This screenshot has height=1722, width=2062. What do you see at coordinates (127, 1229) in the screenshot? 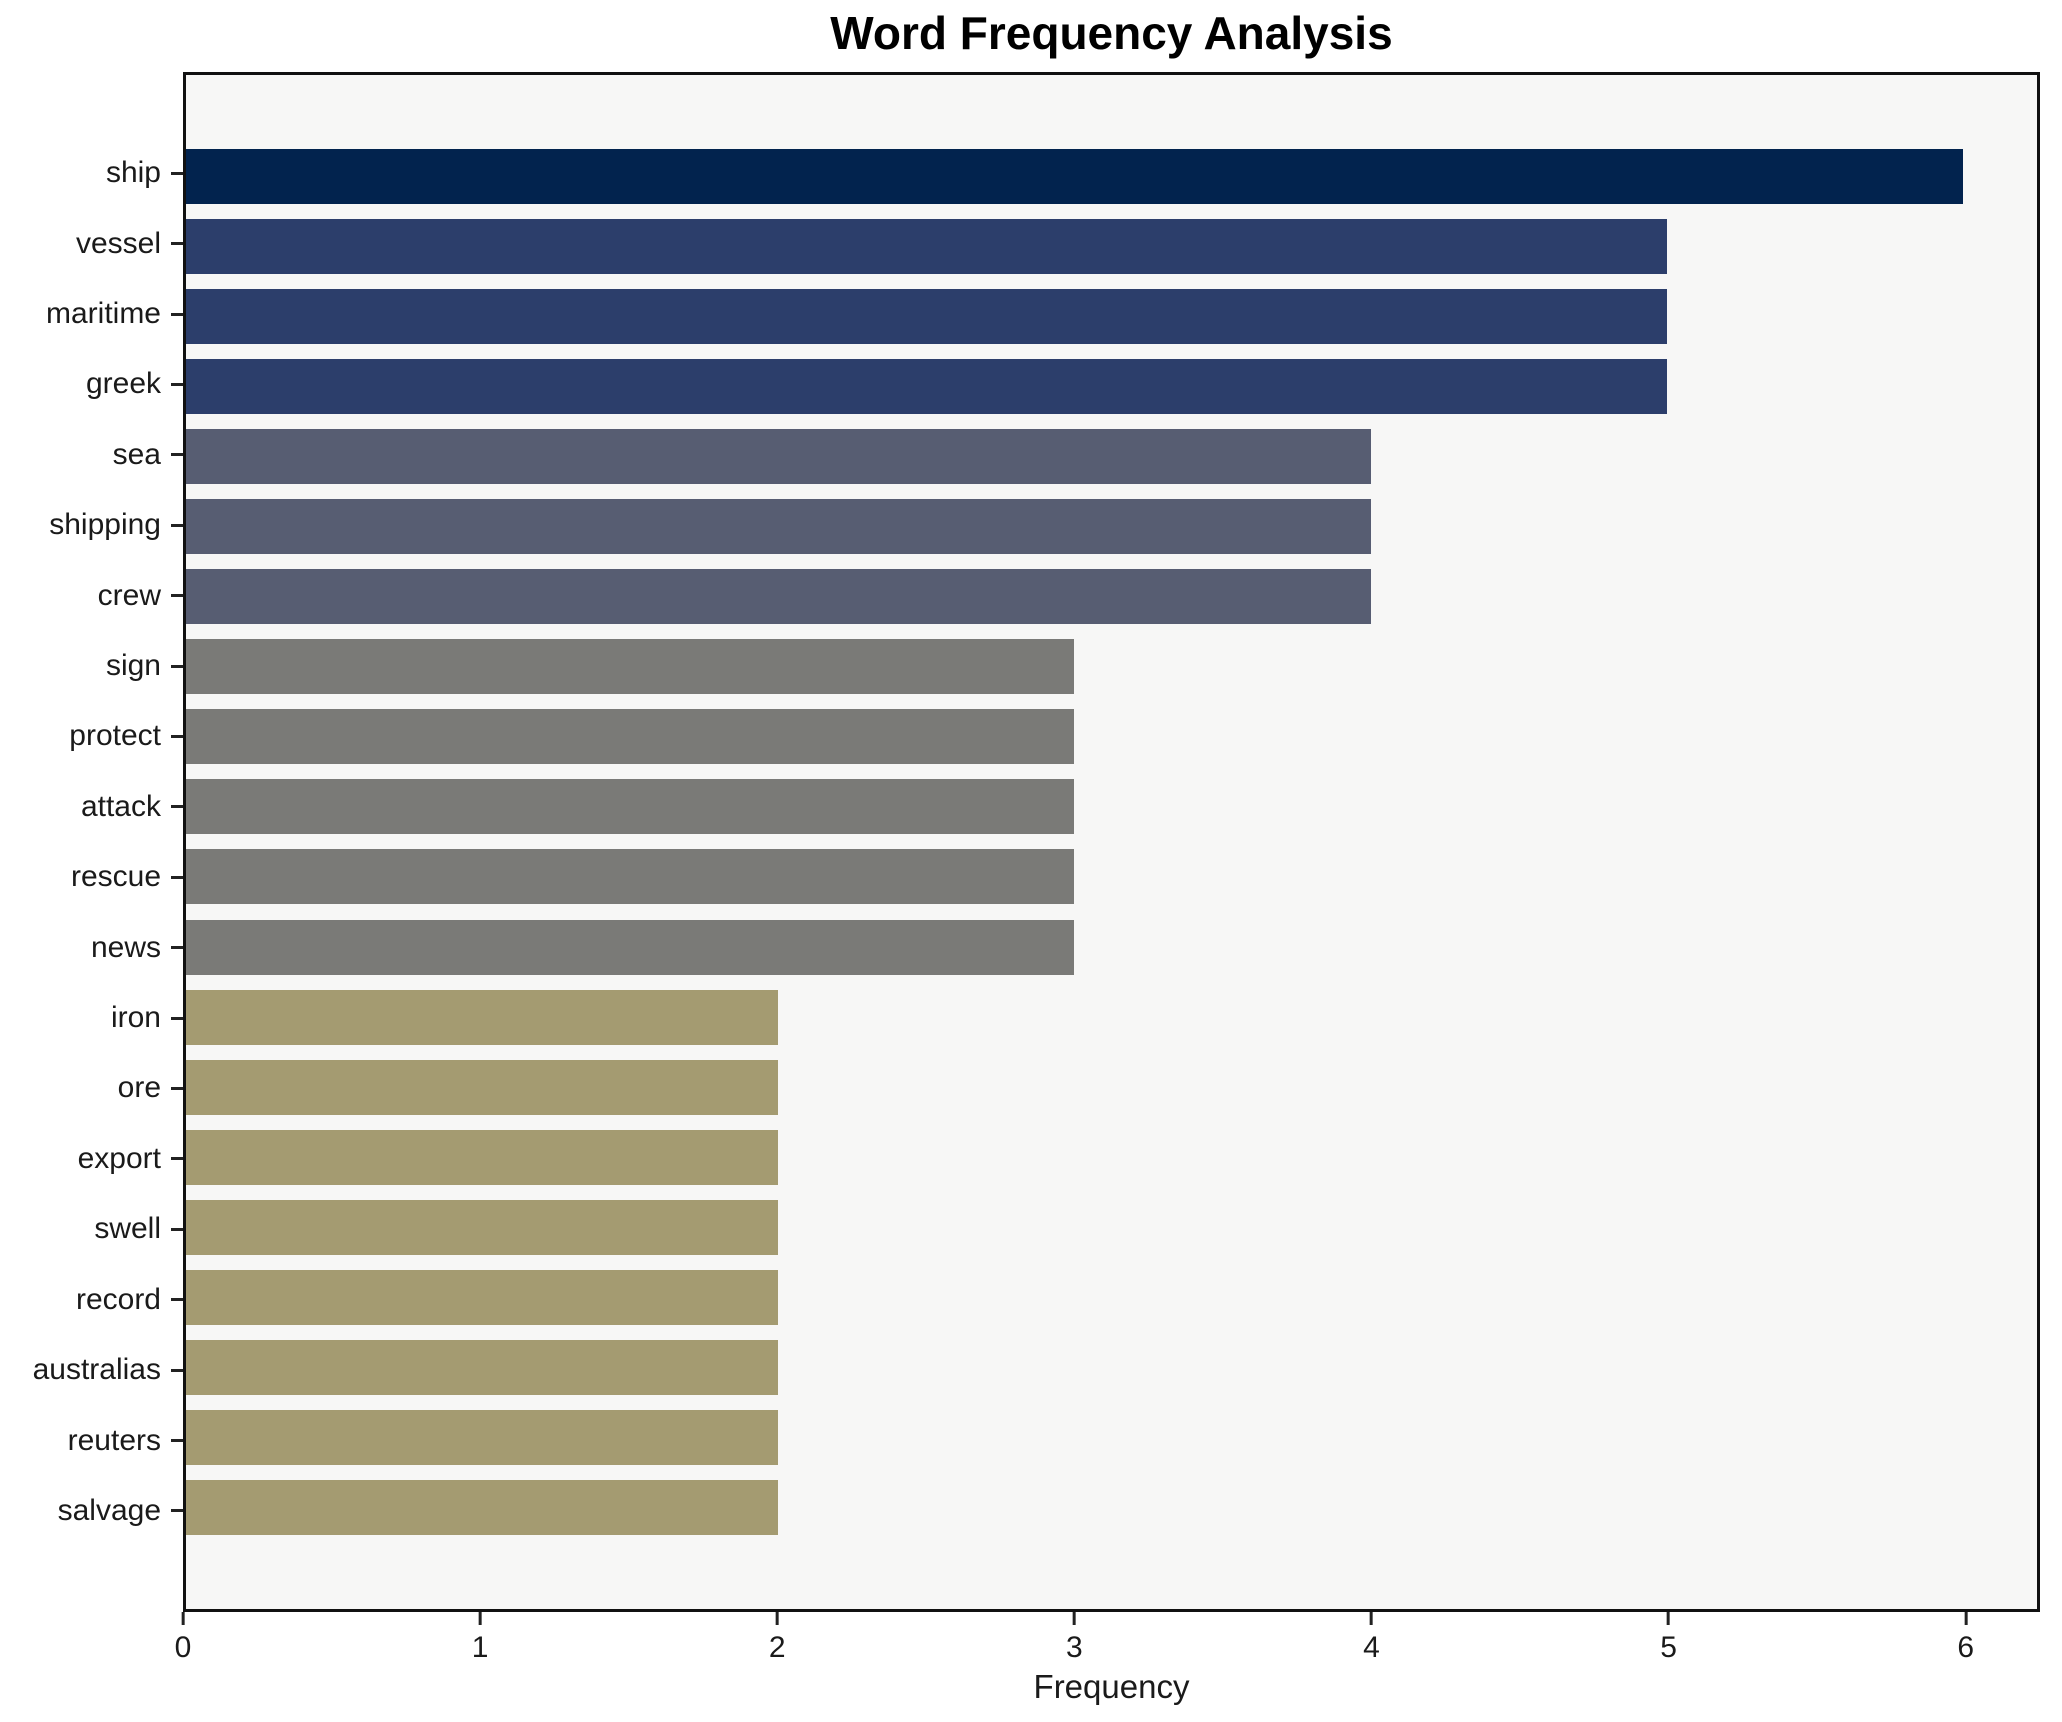
I see `y-tick-label-swell: swell` at bounding box center [127, 1229].